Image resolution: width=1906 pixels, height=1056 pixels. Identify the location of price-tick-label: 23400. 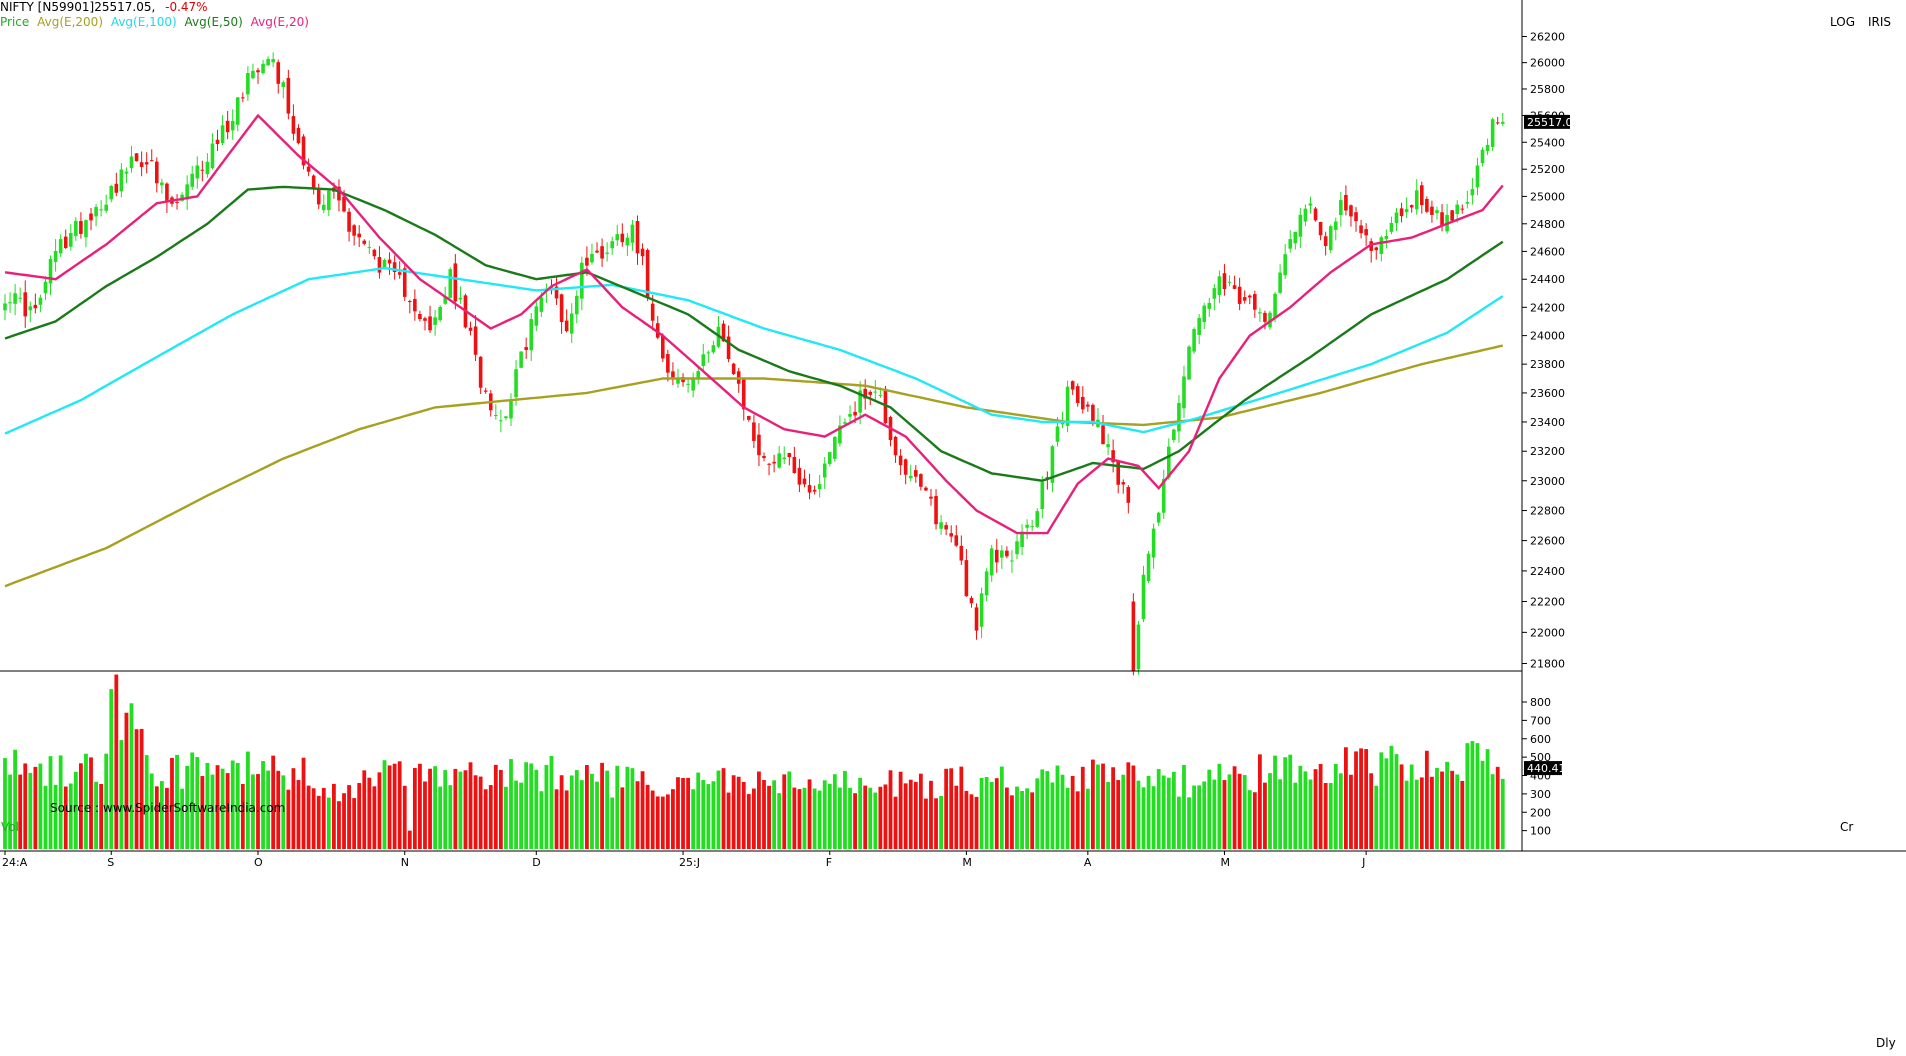
(1547, 422).